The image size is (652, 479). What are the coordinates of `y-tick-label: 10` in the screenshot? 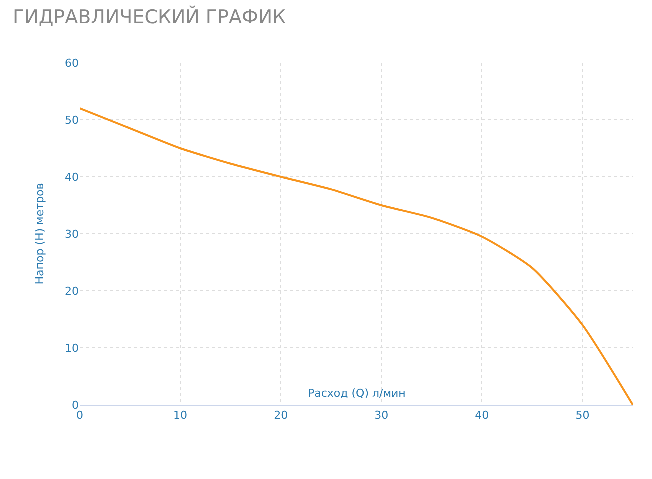 It's located at (72, 348).